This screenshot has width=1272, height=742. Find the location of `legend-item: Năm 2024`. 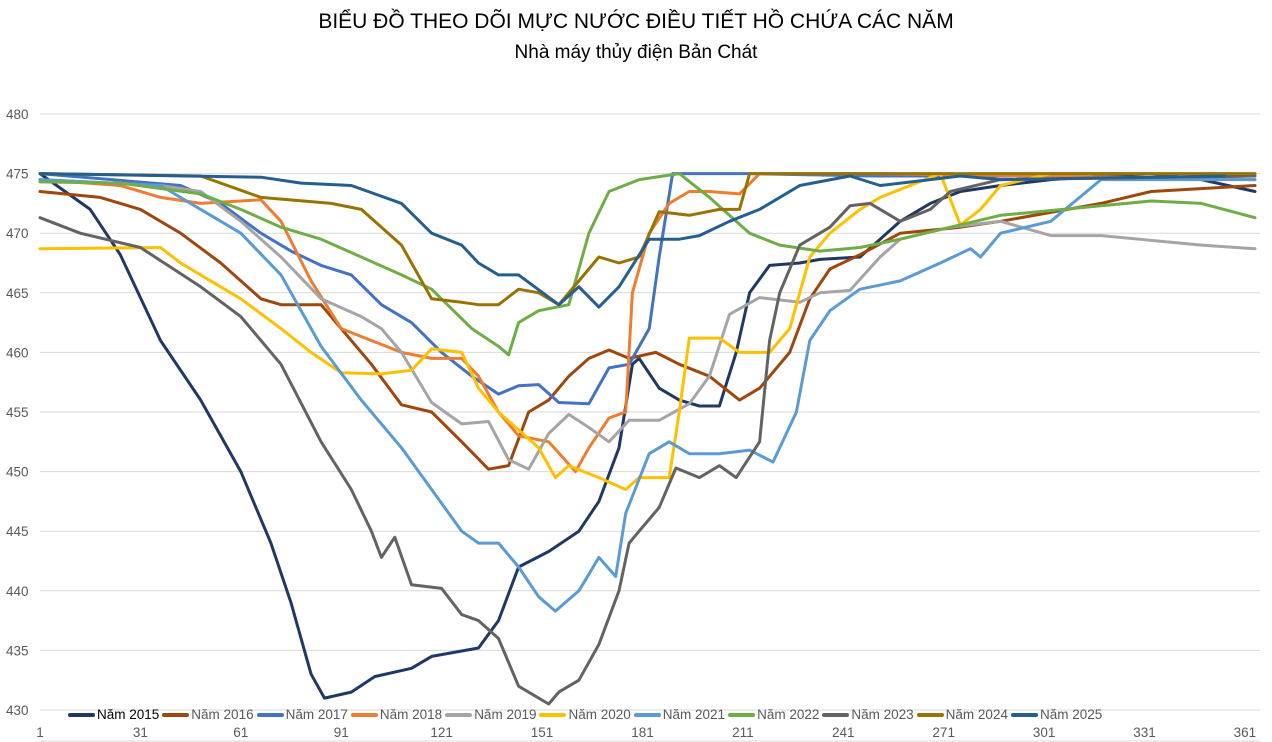

legend-item: Năm 2024 is located at coordinates (962, 714).